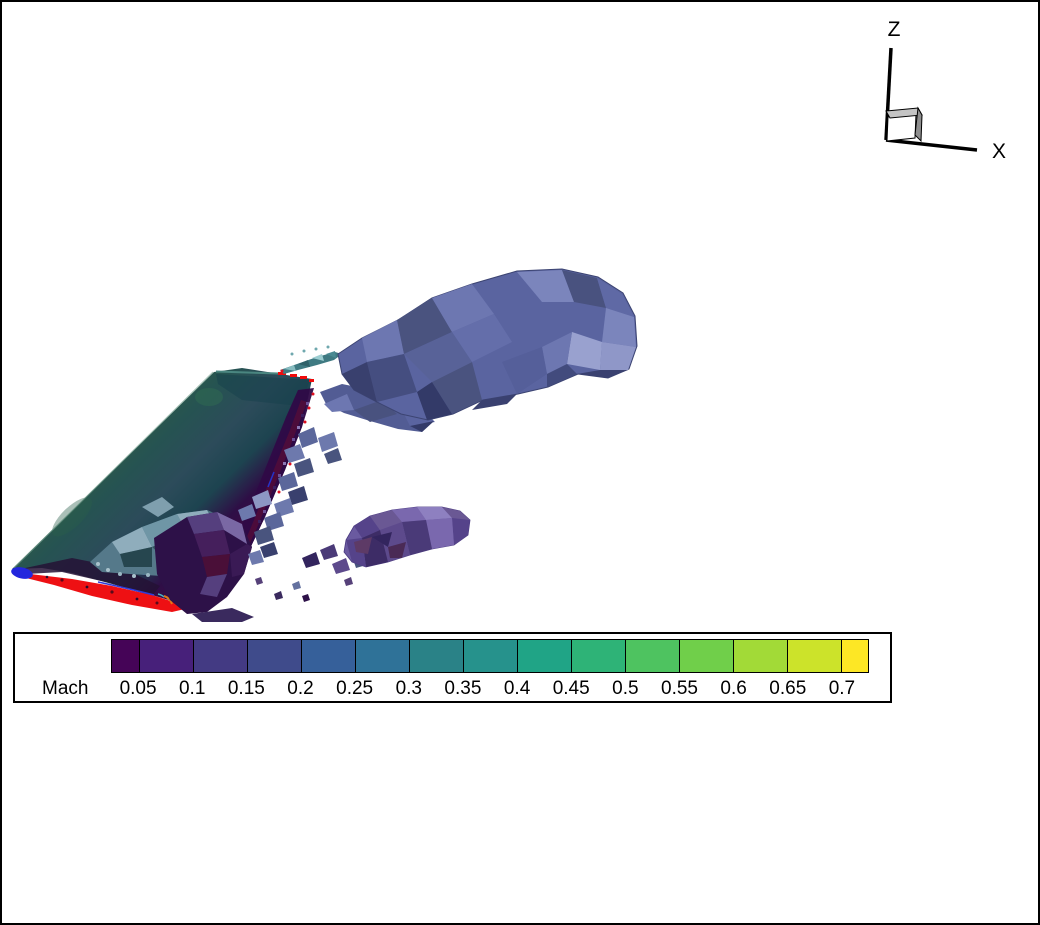 The image size is (1040, 925). What do you see at coordinates (625, 688) in the screenshot?
I see `legend-tick-label: 0.5` at bounding box center [625, 688].